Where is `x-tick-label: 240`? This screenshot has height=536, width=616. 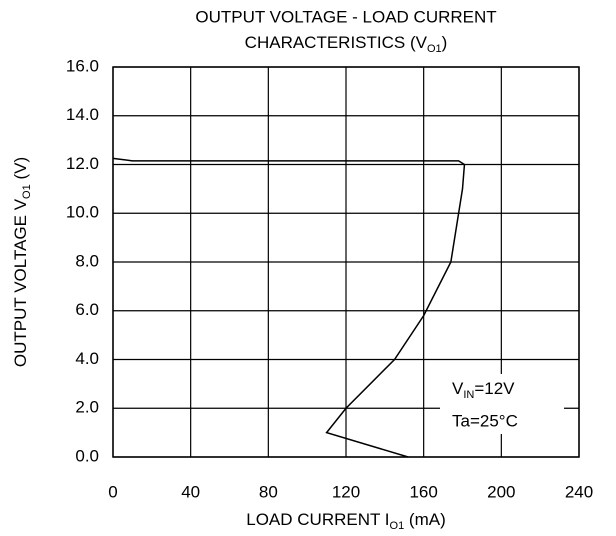
x-tick-label: 240 is located at coordinates (579, 491).